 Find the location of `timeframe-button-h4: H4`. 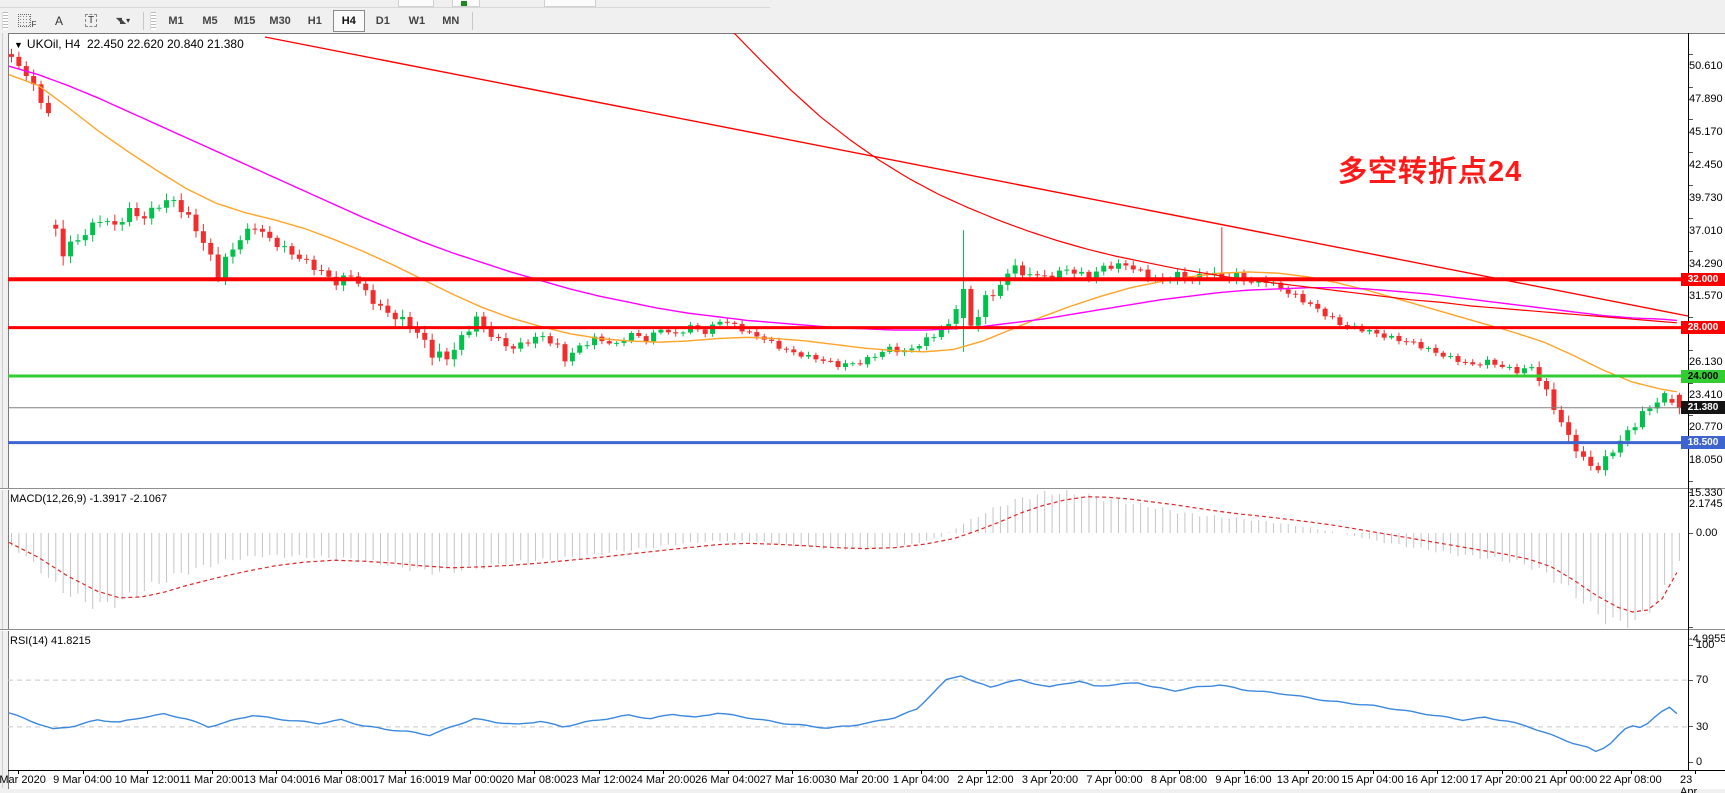

timeframe-button-h4: H4 is located at coordinates (348, 20).